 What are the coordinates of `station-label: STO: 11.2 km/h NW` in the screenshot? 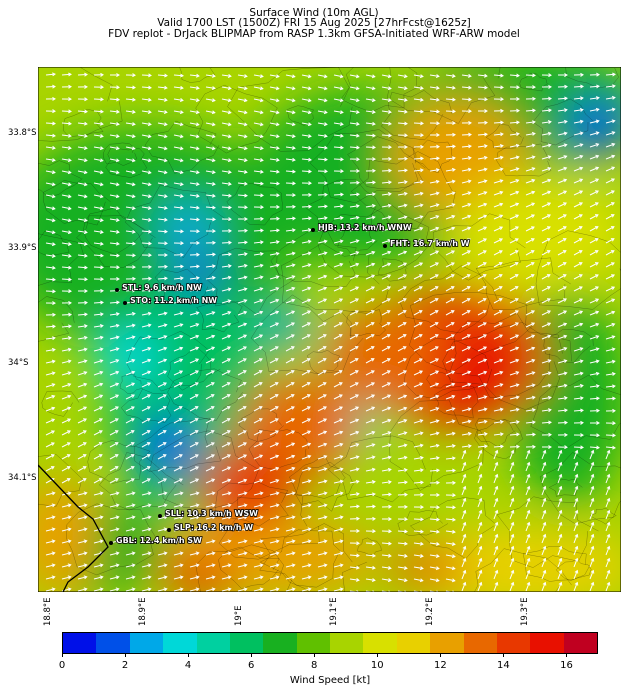 It's located at (173, 300).